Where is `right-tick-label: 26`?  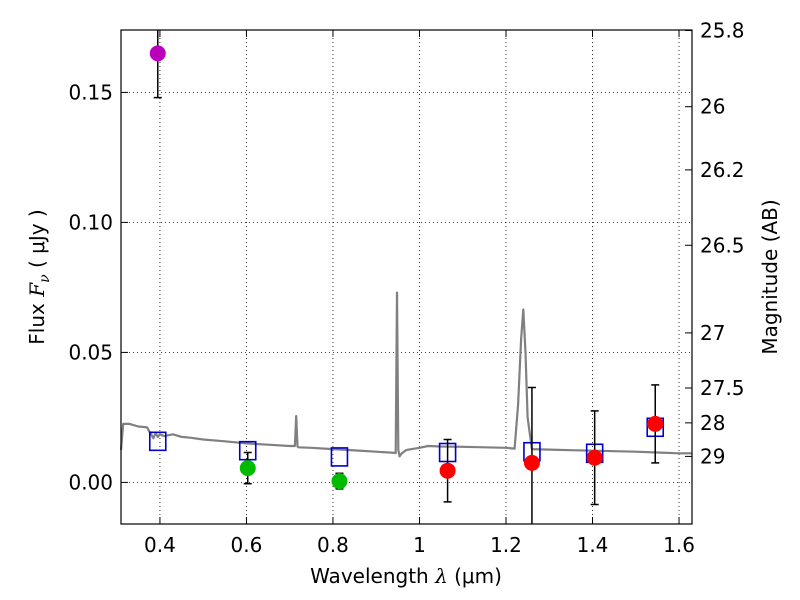 right-tick-label: 26 is located at coordinates (712, 107).